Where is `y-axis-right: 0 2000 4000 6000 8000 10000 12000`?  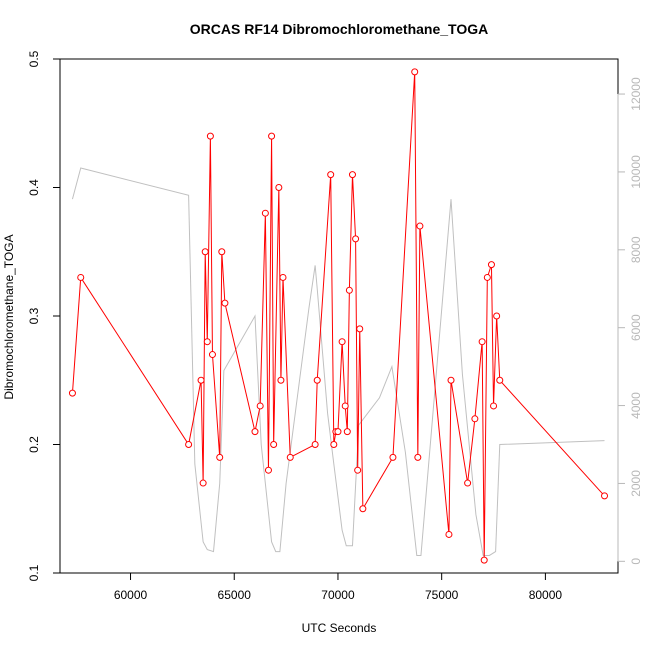
y-axis-right: 0 2000 4000 6000 8000 10000 12000 is located at coordinates (630, 321).